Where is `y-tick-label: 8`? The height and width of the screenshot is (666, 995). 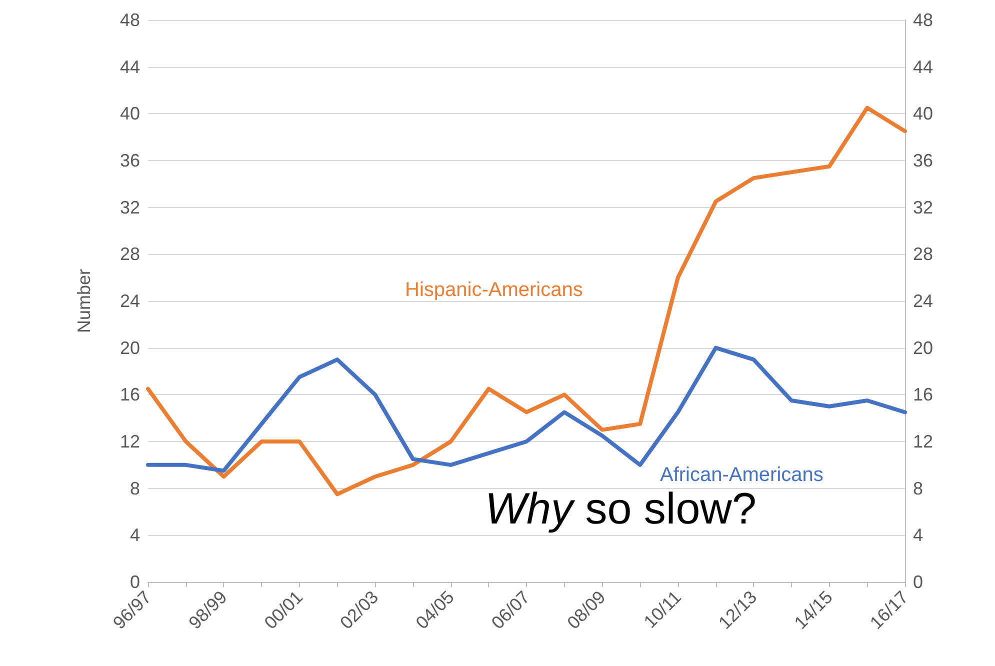
y-tick-label: 8 is located at coordinates (135, 488).